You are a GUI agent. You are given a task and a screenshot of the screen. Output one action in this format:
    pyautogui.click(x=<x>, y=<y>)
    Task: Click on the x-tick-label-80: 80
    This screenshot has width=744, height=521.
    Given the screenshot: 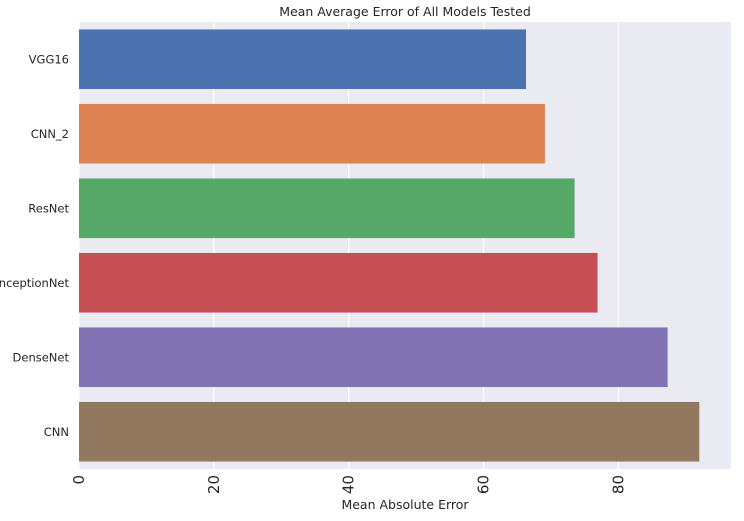 What is the action you would take?
    pyautogui.click(x=618, y=484)
    